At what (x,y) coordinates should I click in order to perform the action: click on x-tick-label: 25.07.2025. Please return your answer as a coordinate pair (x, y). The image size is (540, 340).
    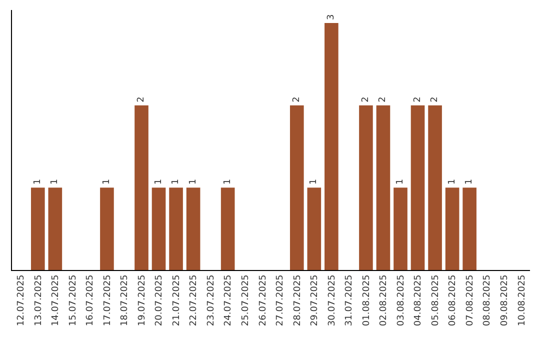
    Looking at the image, I should click on (246, 300).